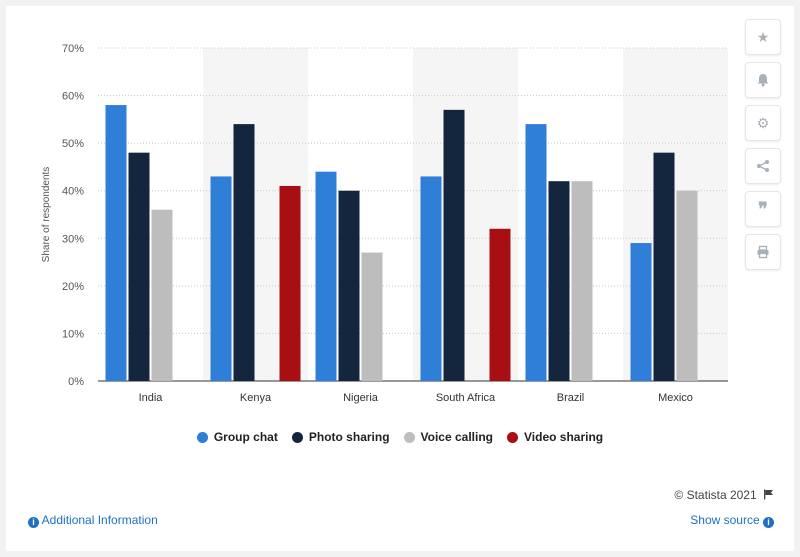 The height and width of the screenshot is (557, 800). I want to click on y-tick-label: 0%, so click(76, 382).